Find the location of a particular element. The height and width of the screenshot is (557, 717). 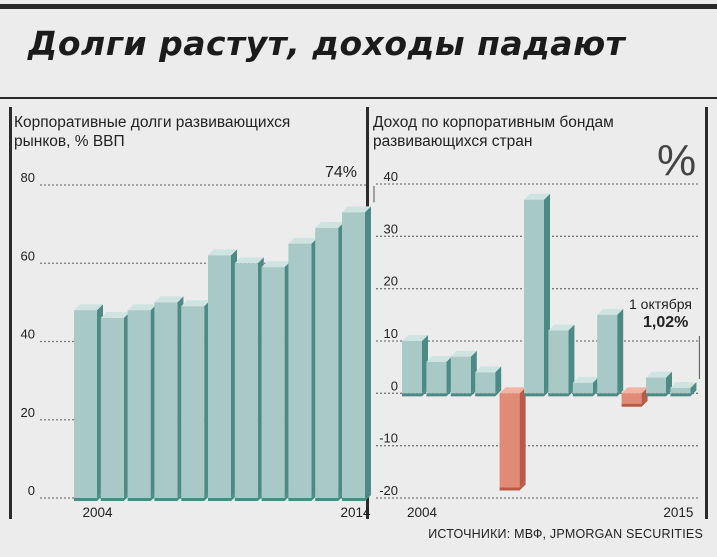

left-bar-side is located at coordinates (368, 352).